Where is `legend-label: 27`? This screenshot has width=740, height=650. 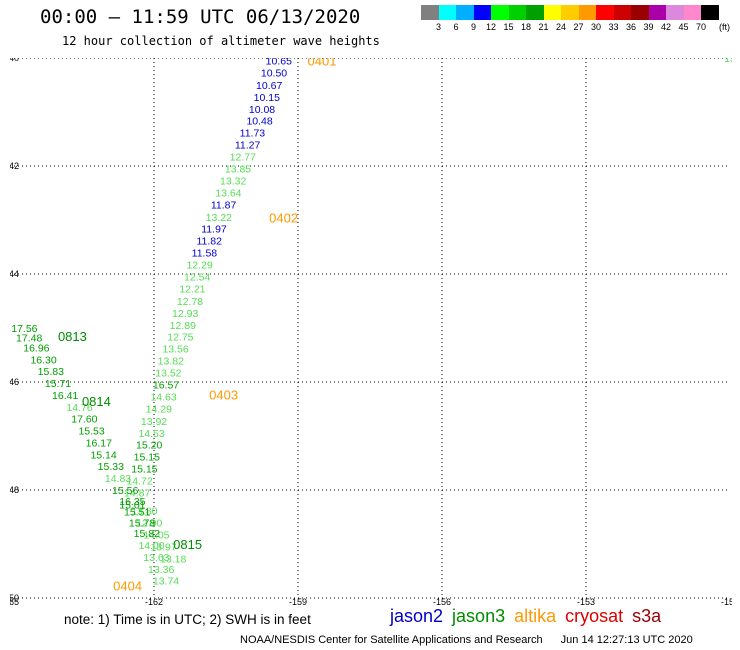
legend-label: 27 is located at coordinates (578, 27).